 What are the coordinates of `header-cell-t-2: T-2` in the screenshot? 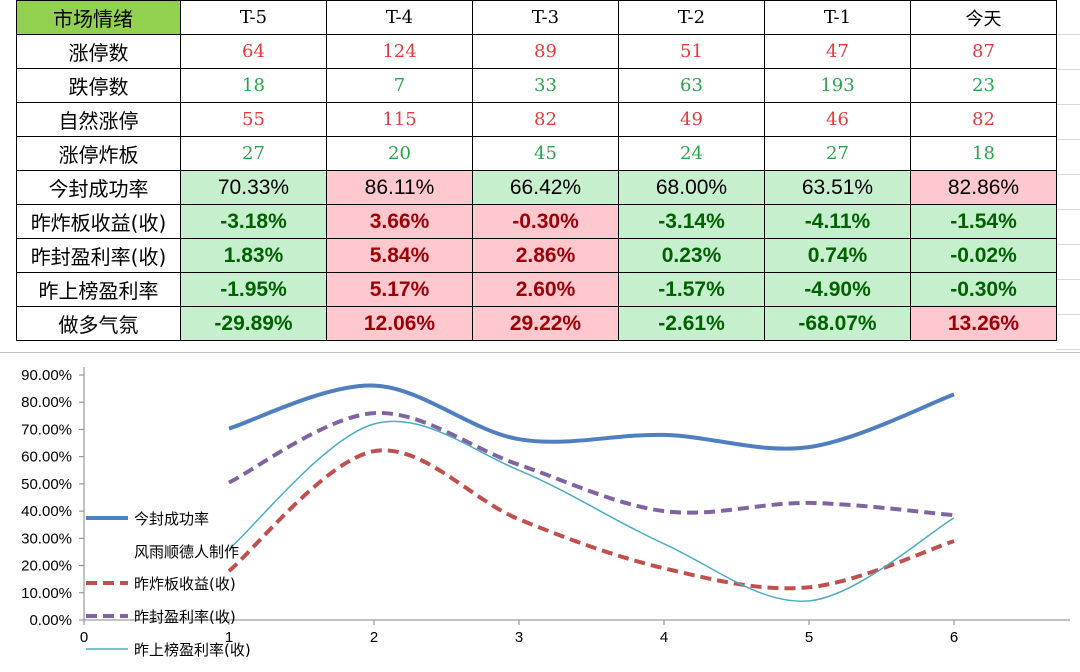 It's located at (691, 17).